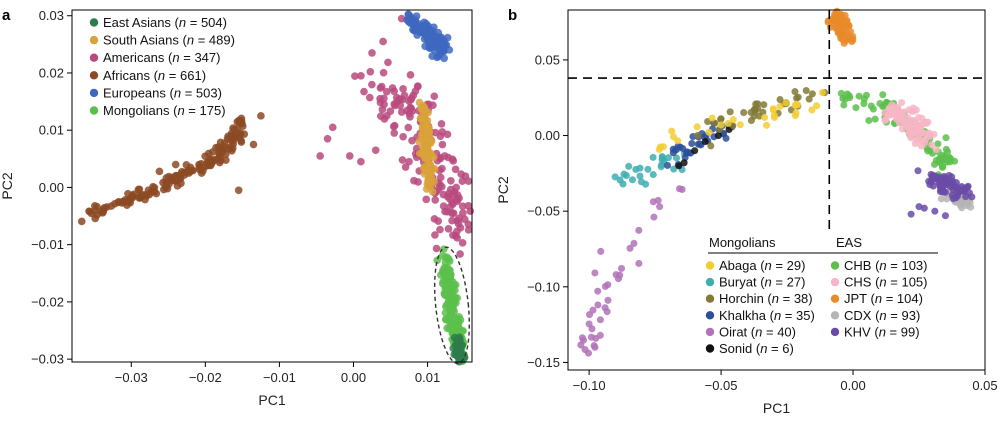 This screenshot has width=1000, height=427. What do you see at coordinates (47, 301) in the screenshot?
I see `panel-a-y-tick-label: −0.02` at bounding box center [47, 301].